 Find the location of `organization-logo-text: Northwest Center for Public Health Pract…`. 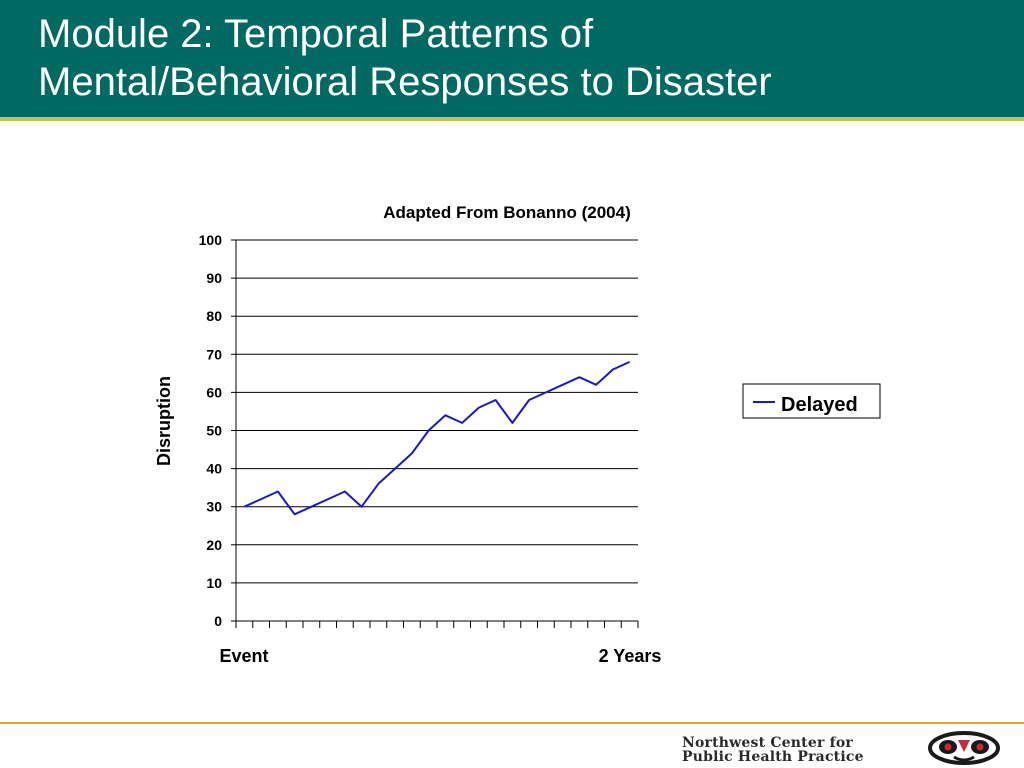

organization-logo-text: Northwest Center for Public Health Pract… is located at coordinates (800, 750).